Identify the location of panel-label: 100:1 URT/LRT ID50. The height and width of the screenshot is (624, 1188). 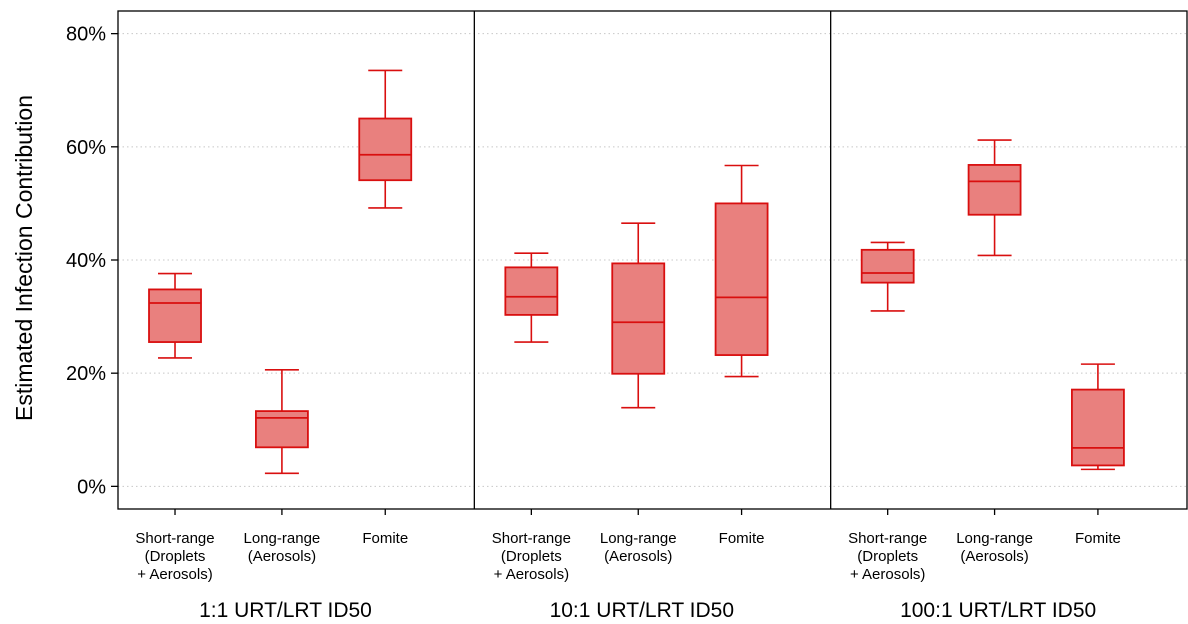
(998, 610).